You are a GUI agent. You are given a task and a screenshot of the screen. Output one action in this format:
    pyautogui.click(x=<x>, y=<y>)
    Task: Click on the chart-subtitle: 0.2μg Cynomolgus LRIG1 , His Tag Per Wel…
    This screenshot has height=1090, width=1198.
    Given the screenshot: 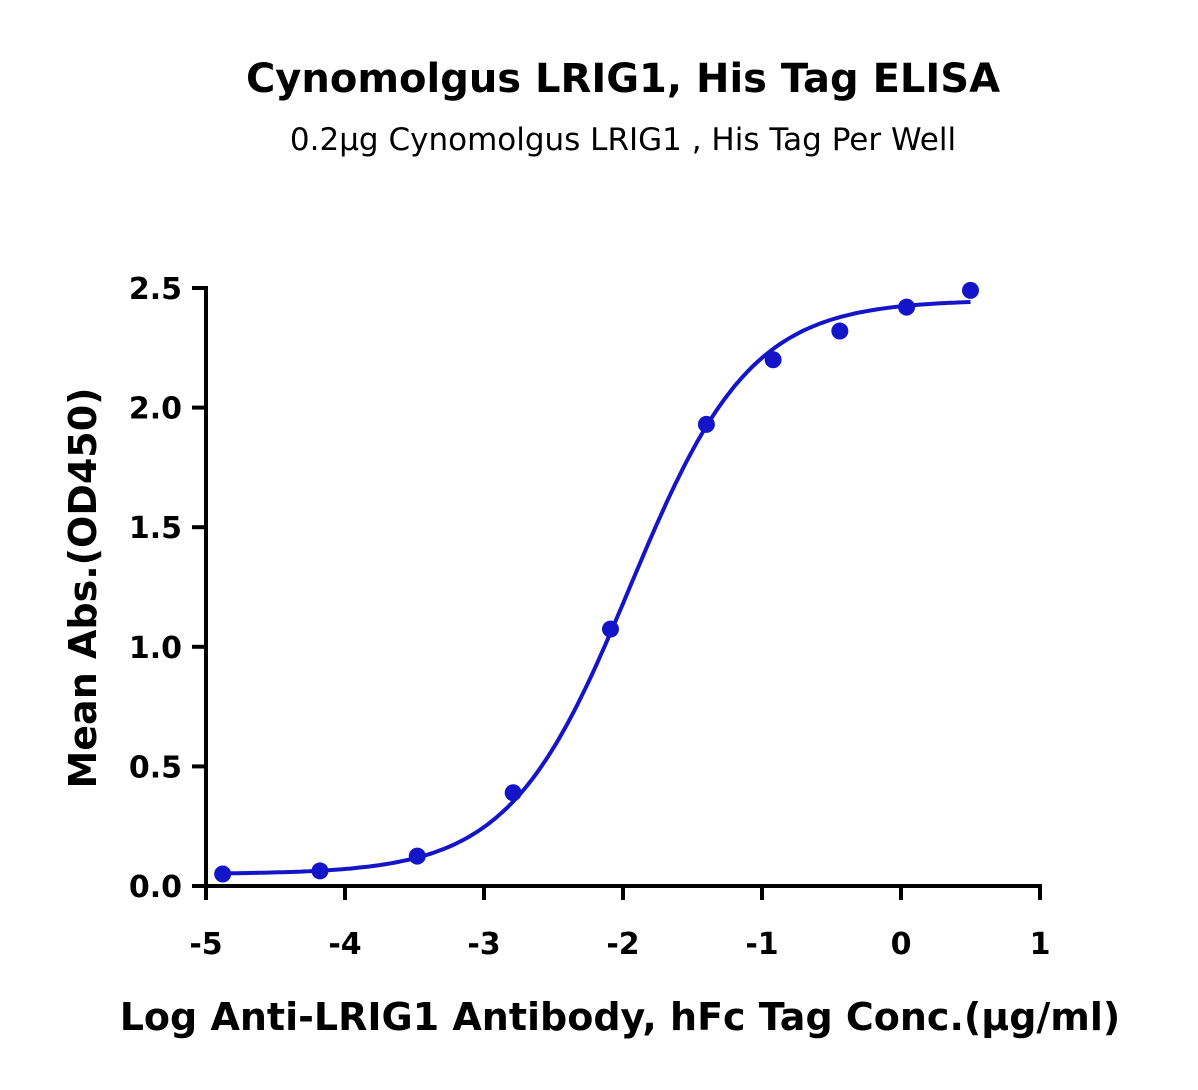 What is the action you would take?
    pyautogui.click(x=623, y=140)
    